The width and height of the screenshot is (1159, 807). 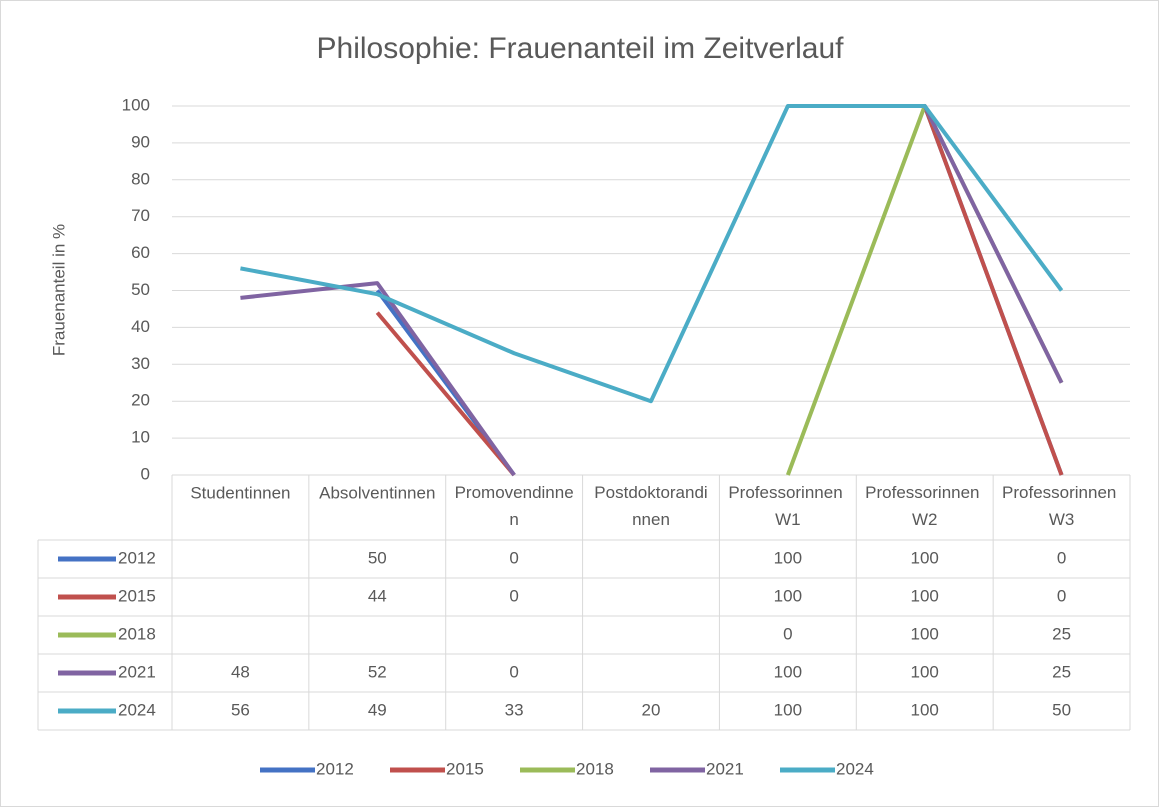 What do you see at coordinates (514, 506) in the screenshot?
I see `x-tick-label: Promovendinne n` at bounding box center [514, 506].